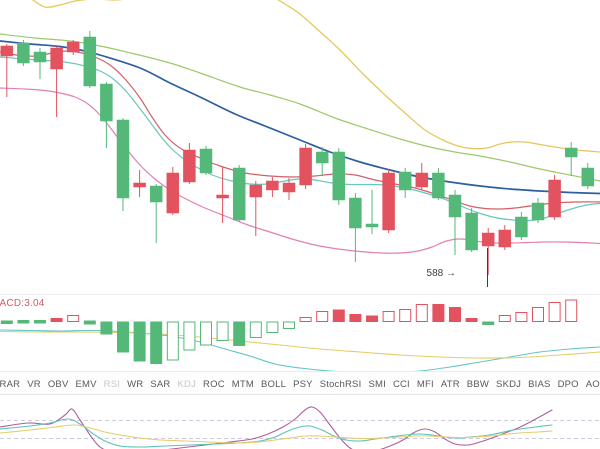 The image size is (600, 449). Describe the element at coordinates (478, 384) in the screenshot. I see `tab-bbw: BBW` at that location.